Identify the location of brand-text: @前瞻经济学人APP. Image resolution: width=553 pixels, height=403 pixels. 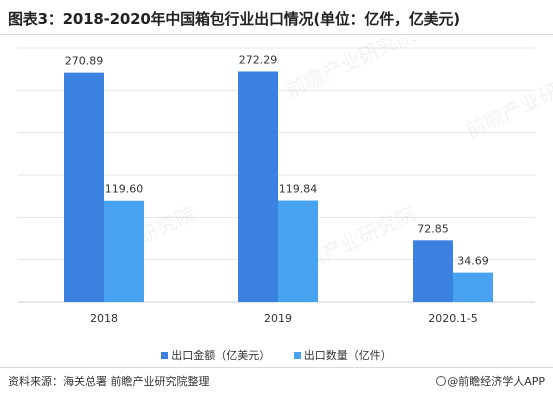
(496, 381).